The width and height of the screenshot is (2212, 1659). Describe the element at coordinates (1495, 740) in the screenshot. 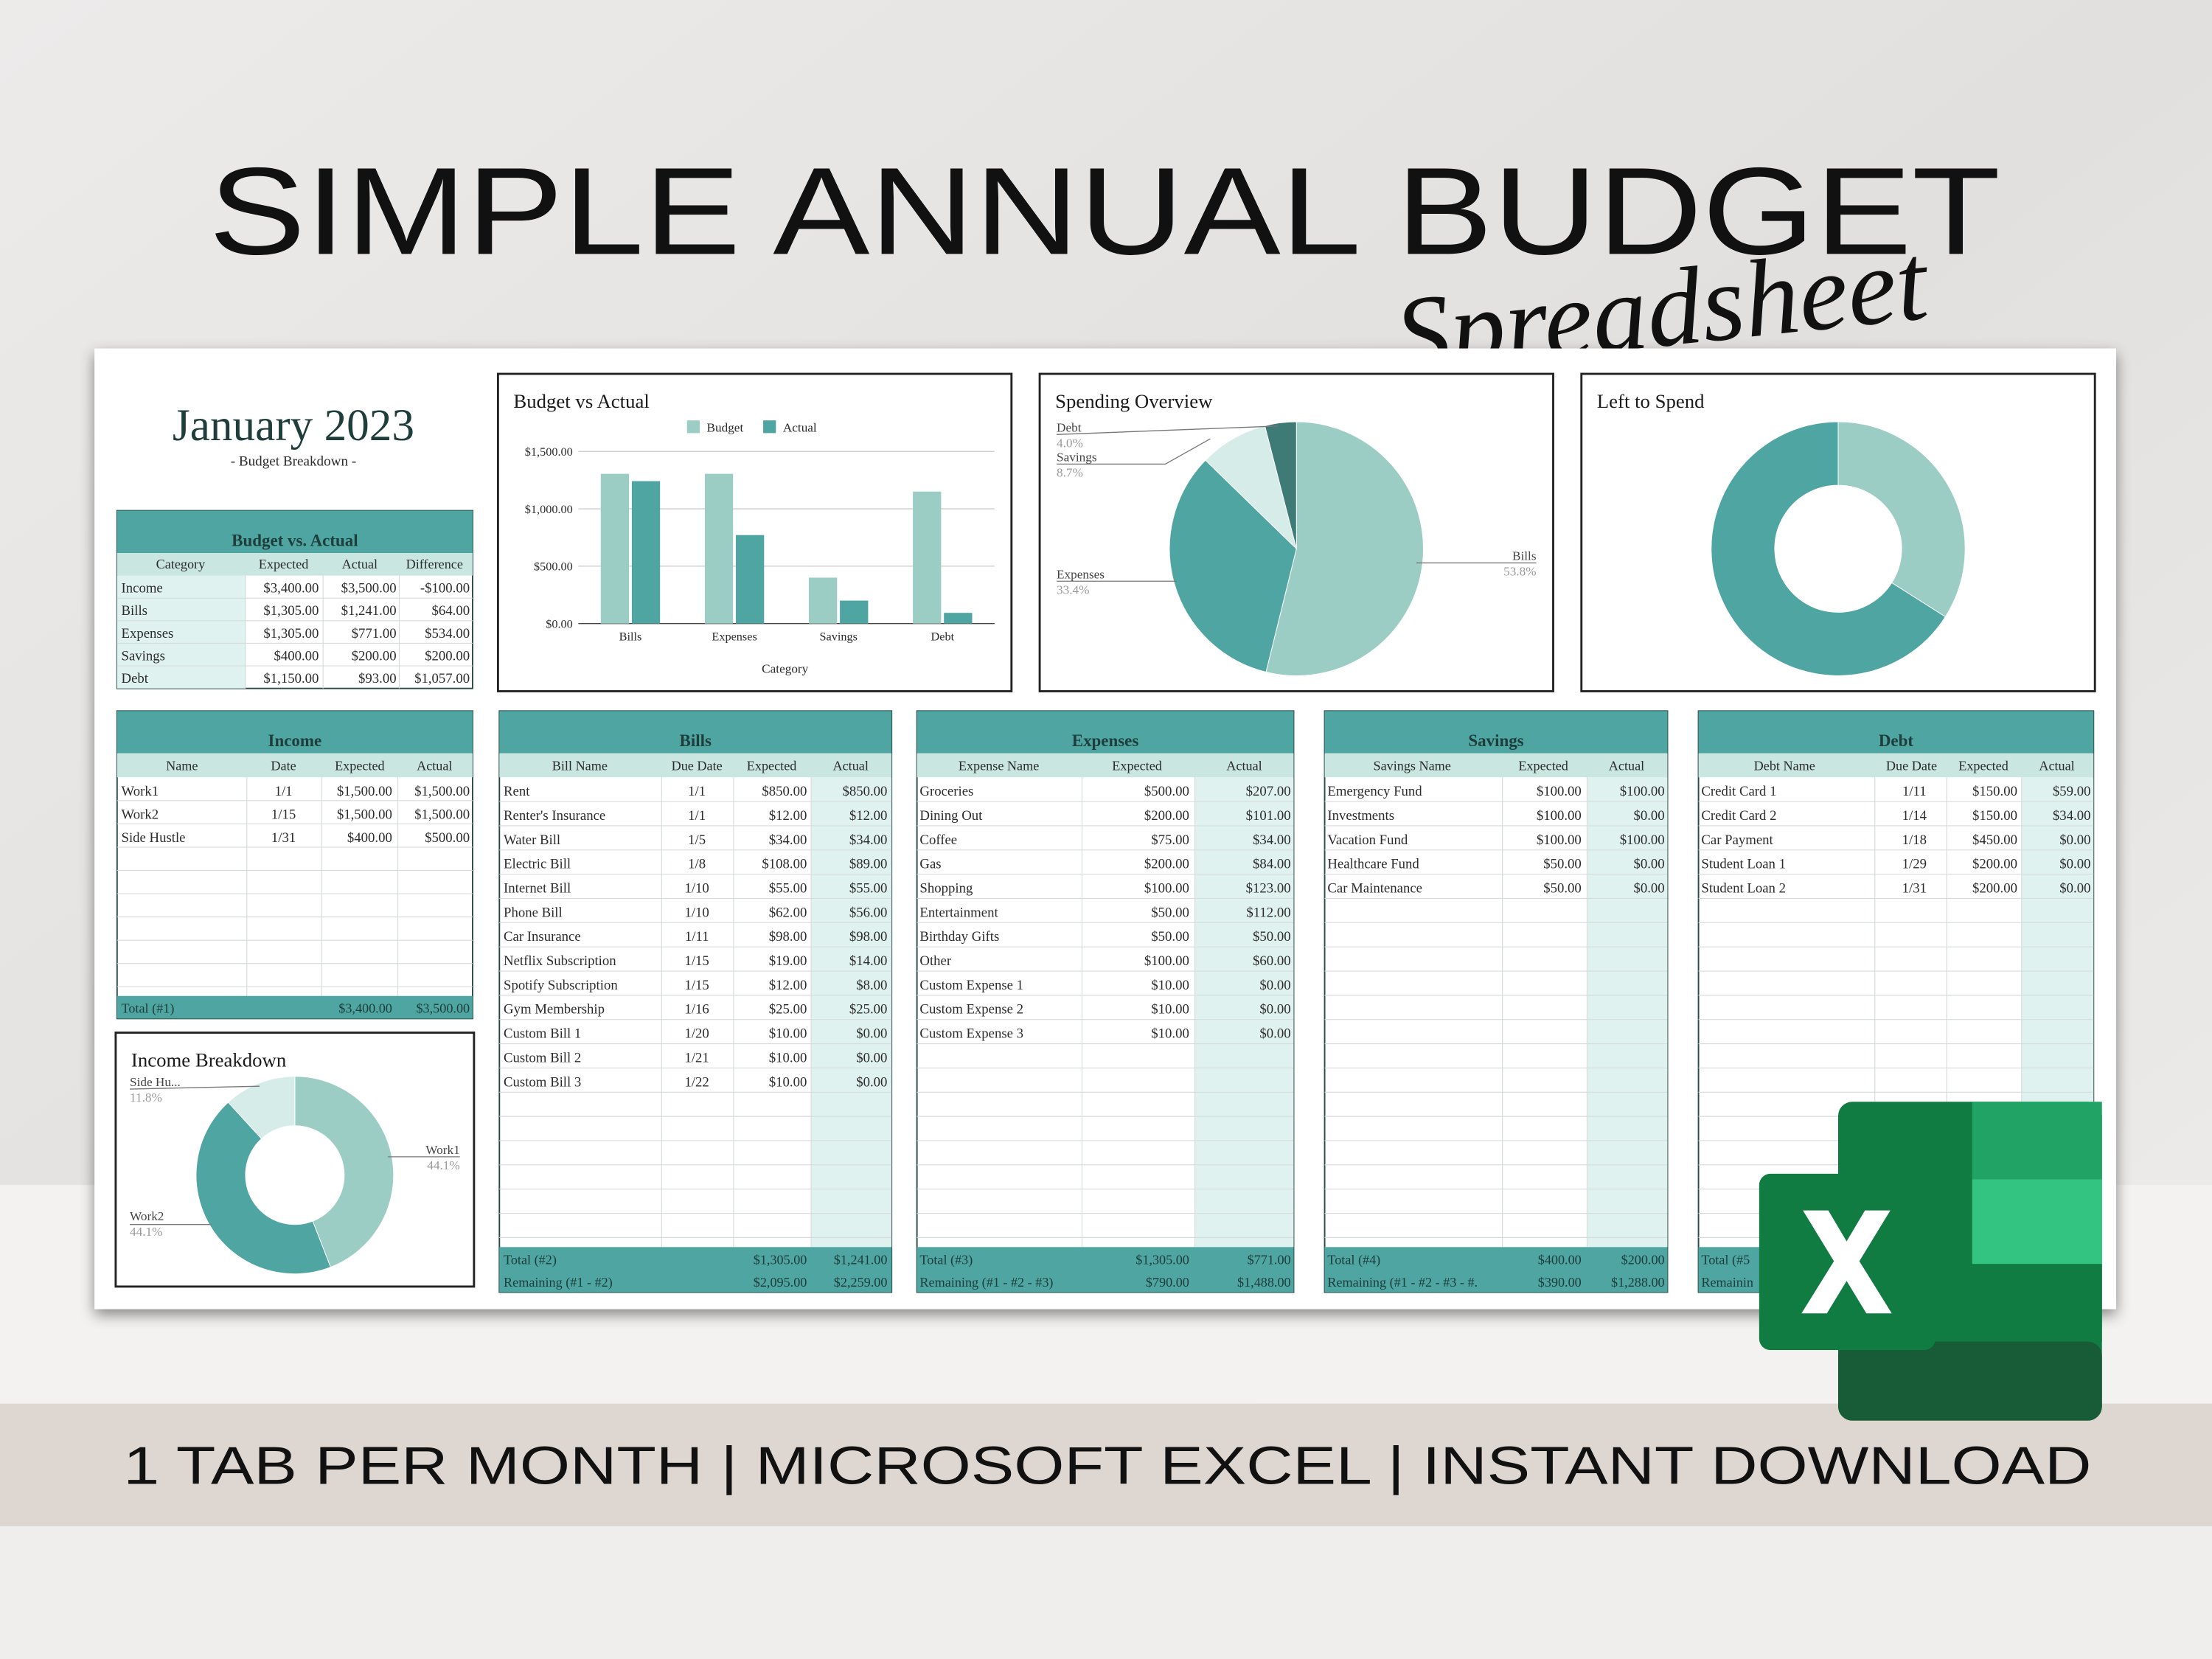

I see `table-title: Savings` at that location.